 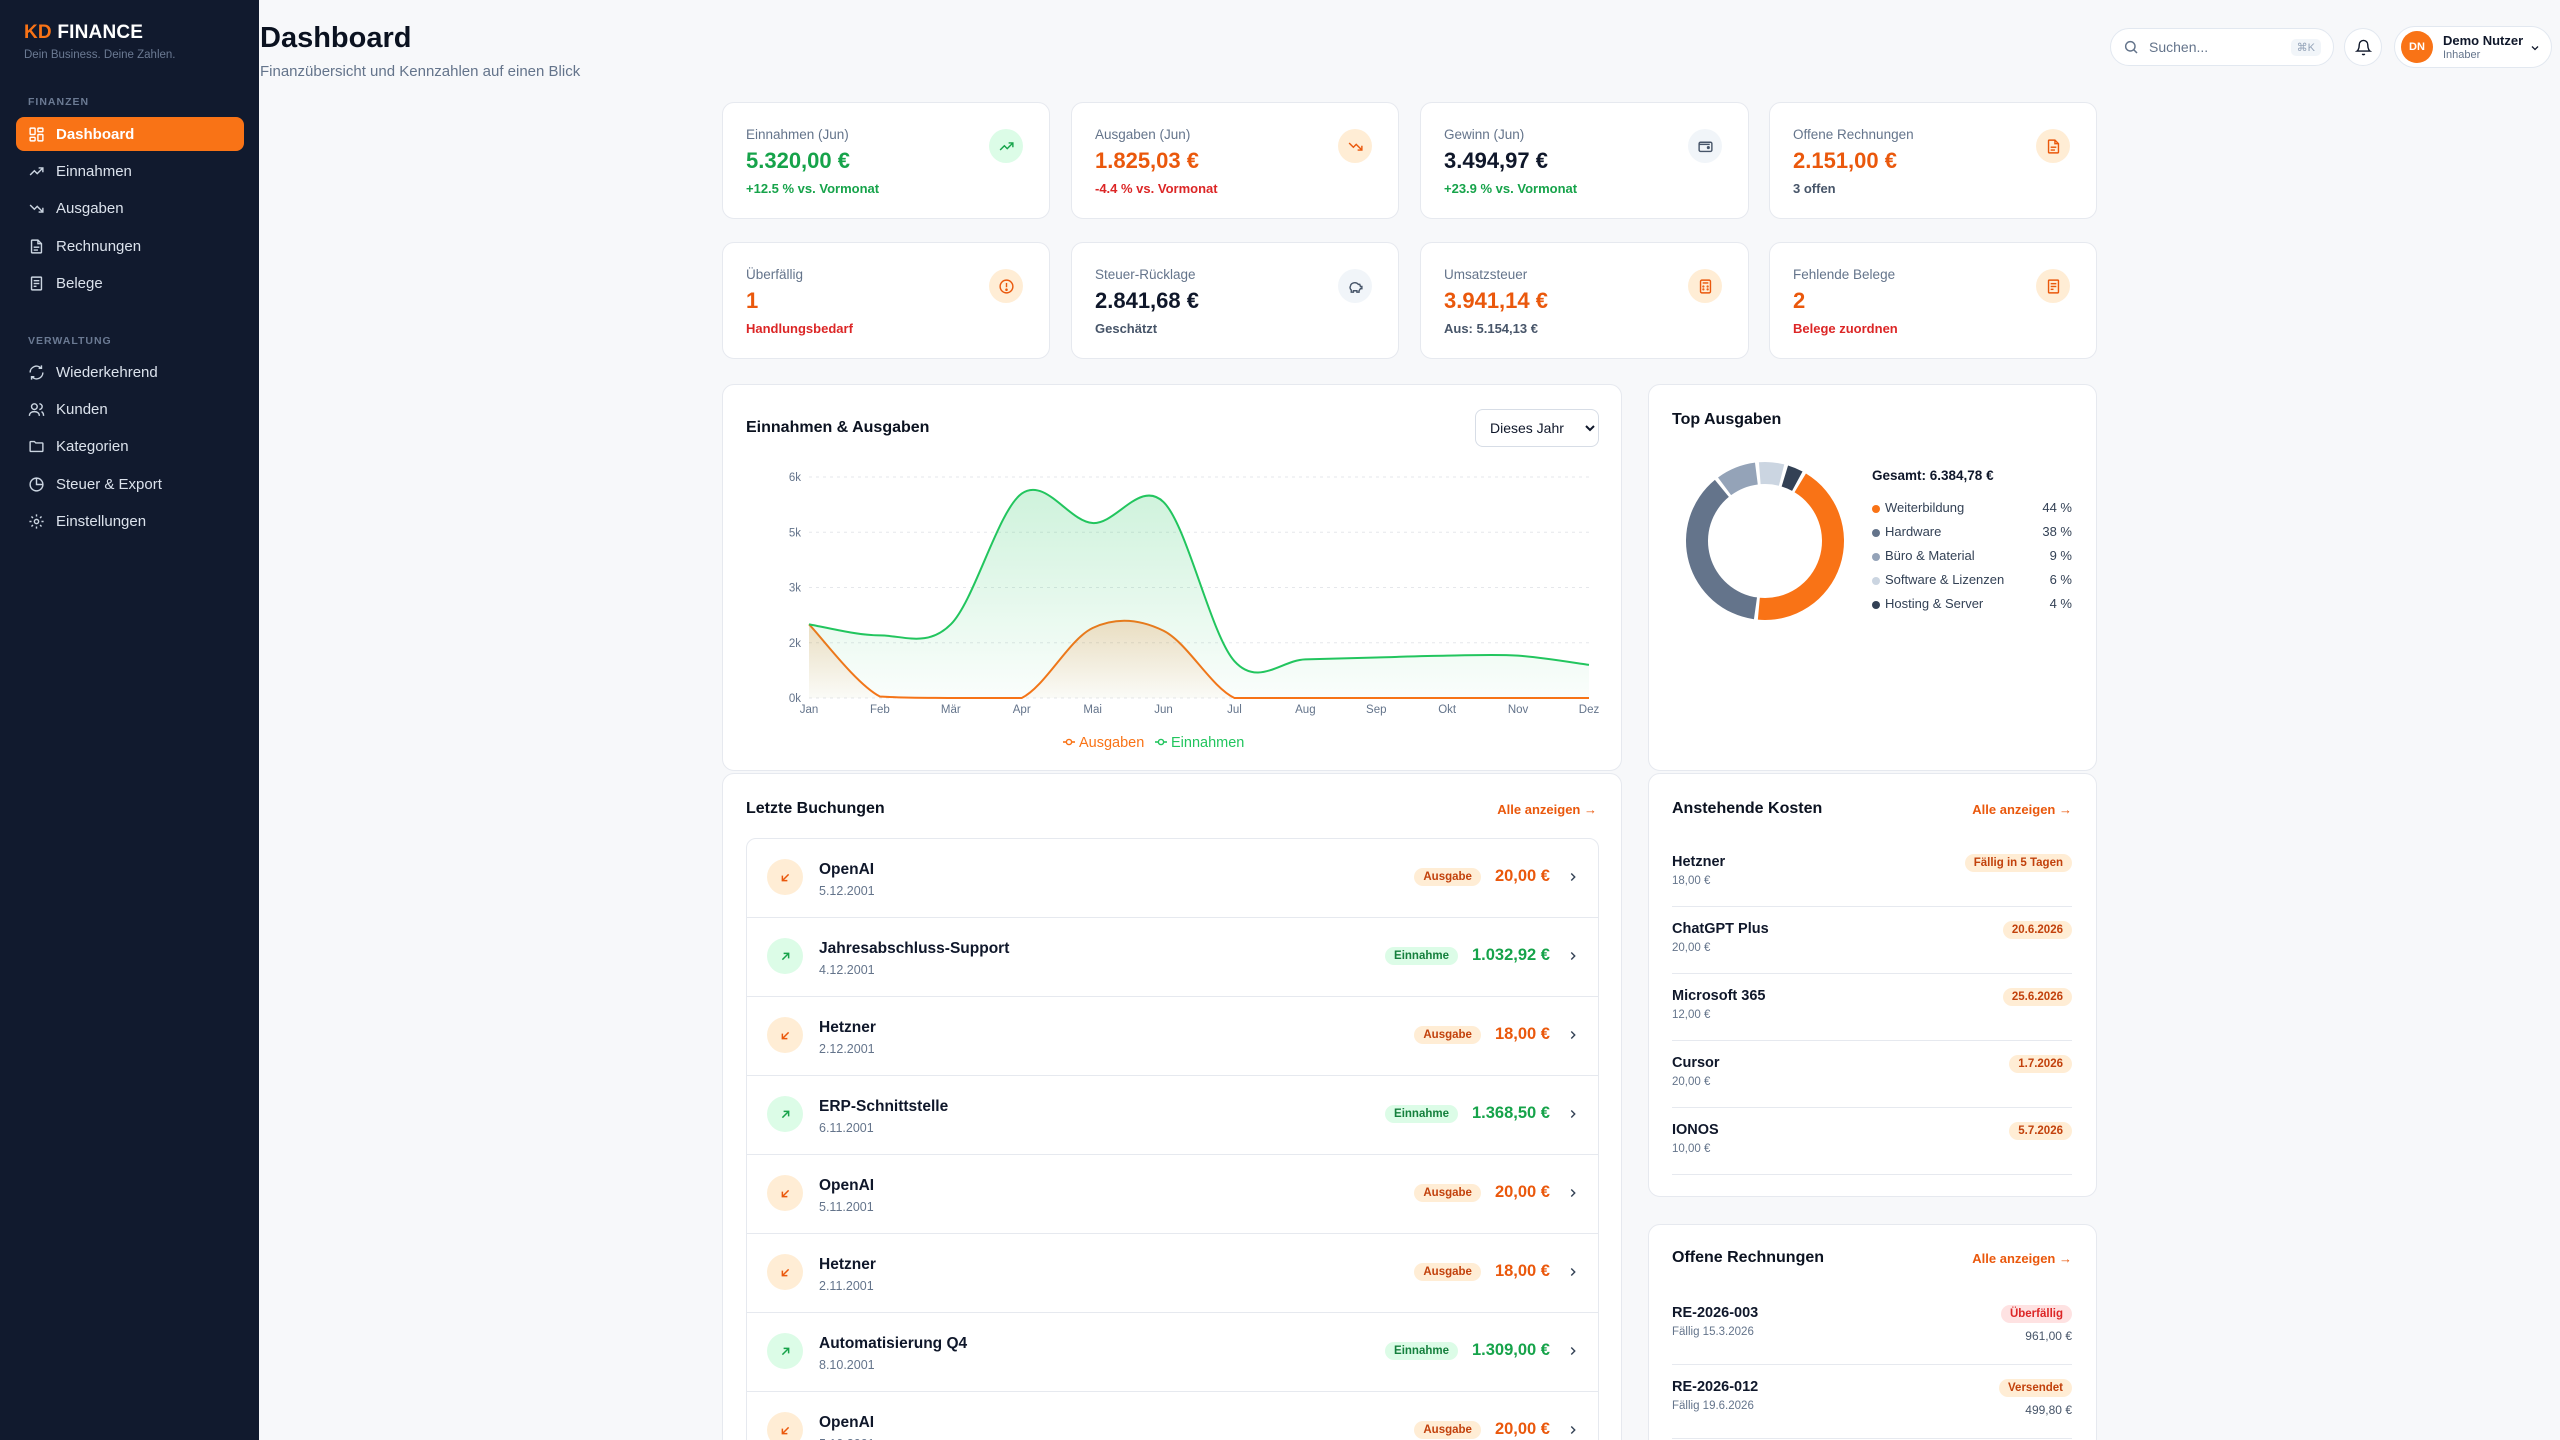 What do you see at coordinates (2022, 809) in the screenshot?
I see `upcoming-view-all-link: Alle anzeigen →` at bounding box center [2022, 809].